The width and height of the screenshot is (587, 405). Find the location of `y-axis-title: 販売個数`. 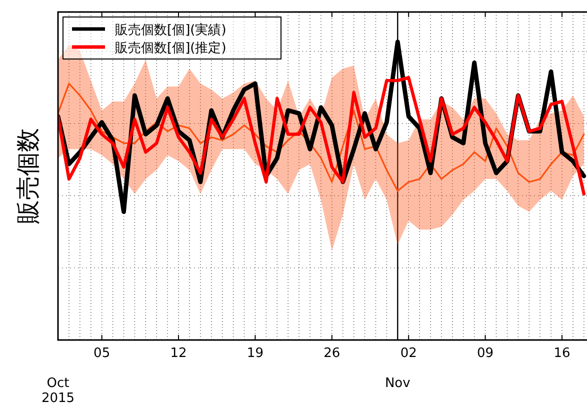

y-axis-title: 販売個数 is located at coordinates (28, 176).